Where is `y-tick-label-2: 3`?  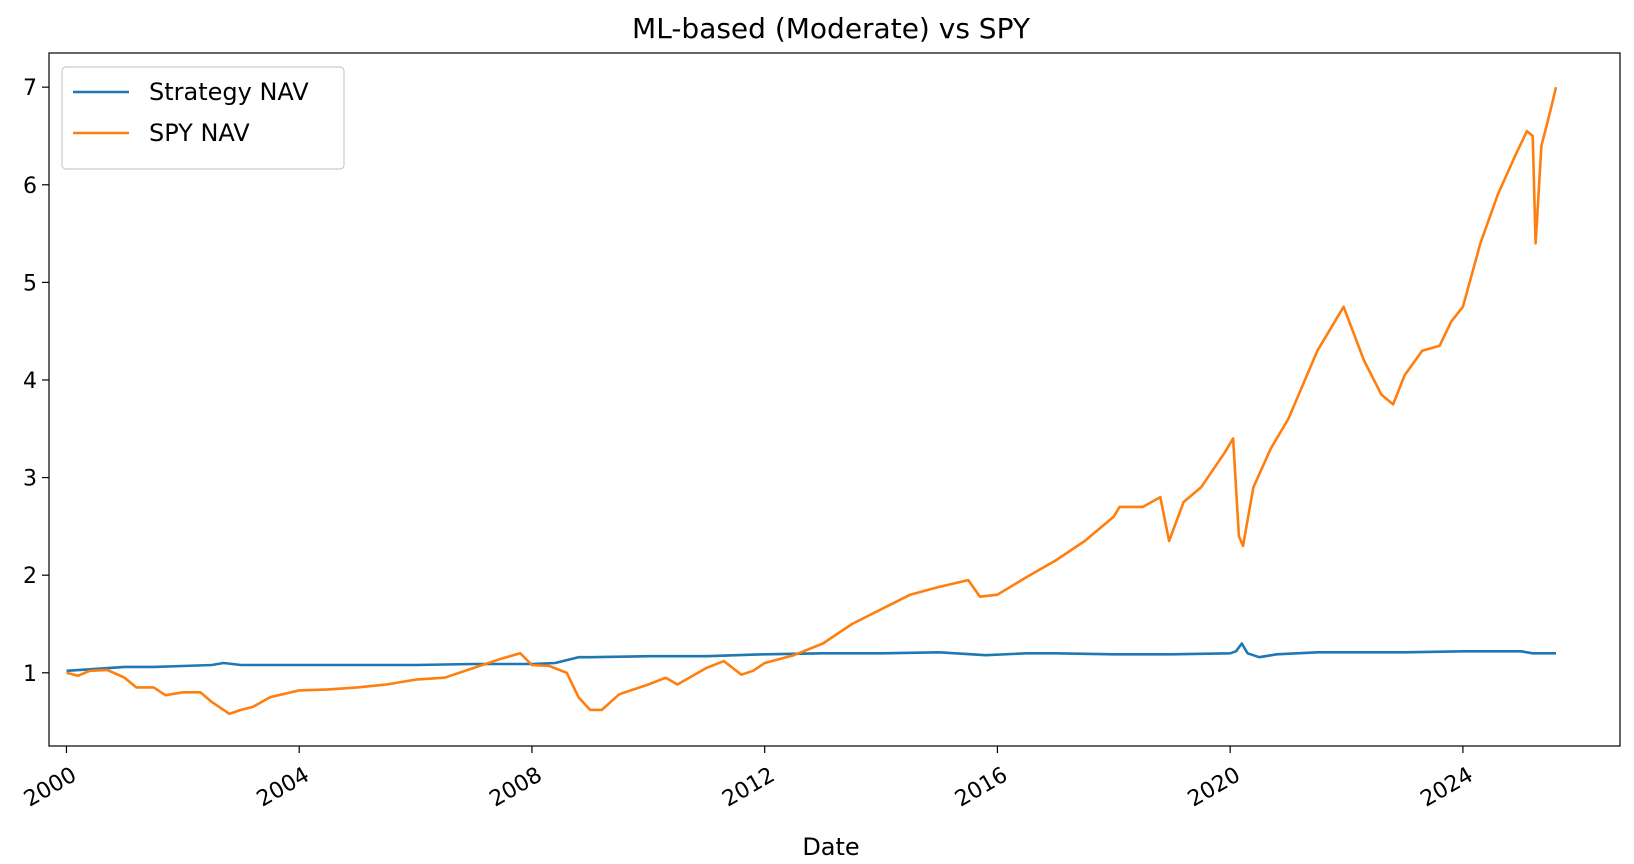
y-tick-label-2: 3 is located at coordinates (30, 479).